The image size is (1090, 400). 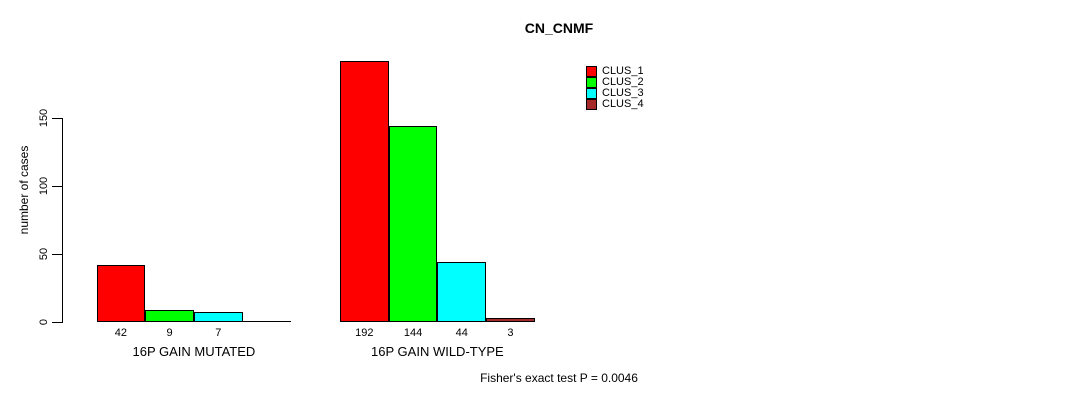 What do you see at coordinates (24, 190) in the screenshot?
I see `y-axis-label: number of cases` at bounding box center [24, 190].